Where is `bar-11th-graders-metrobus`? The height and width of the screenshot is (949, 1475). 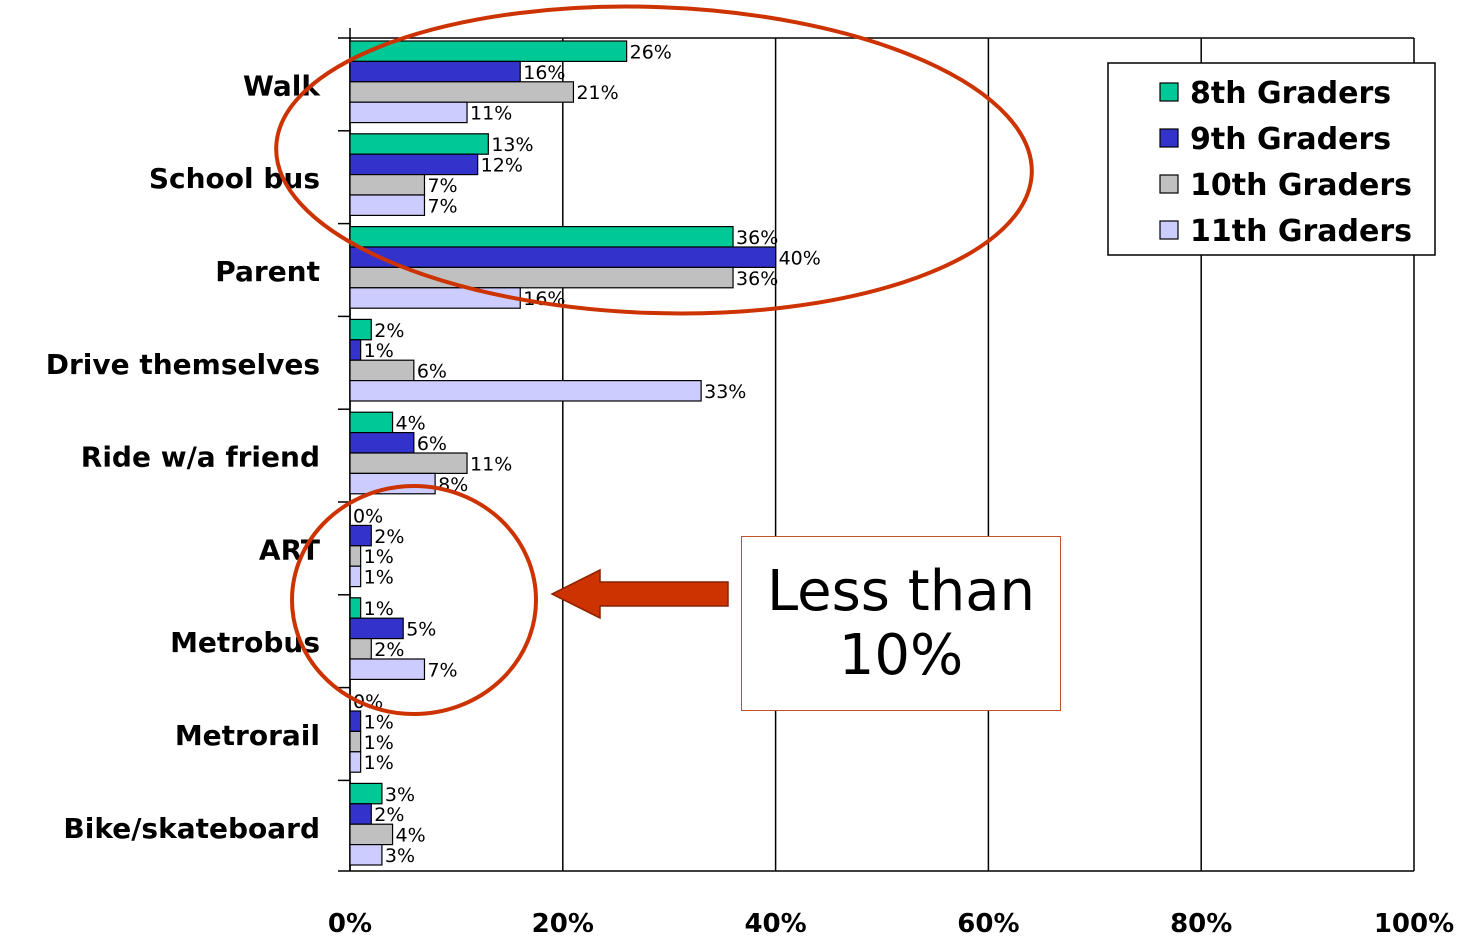 bar-11th-graders-metrobus is located at coordinates (387, 669).